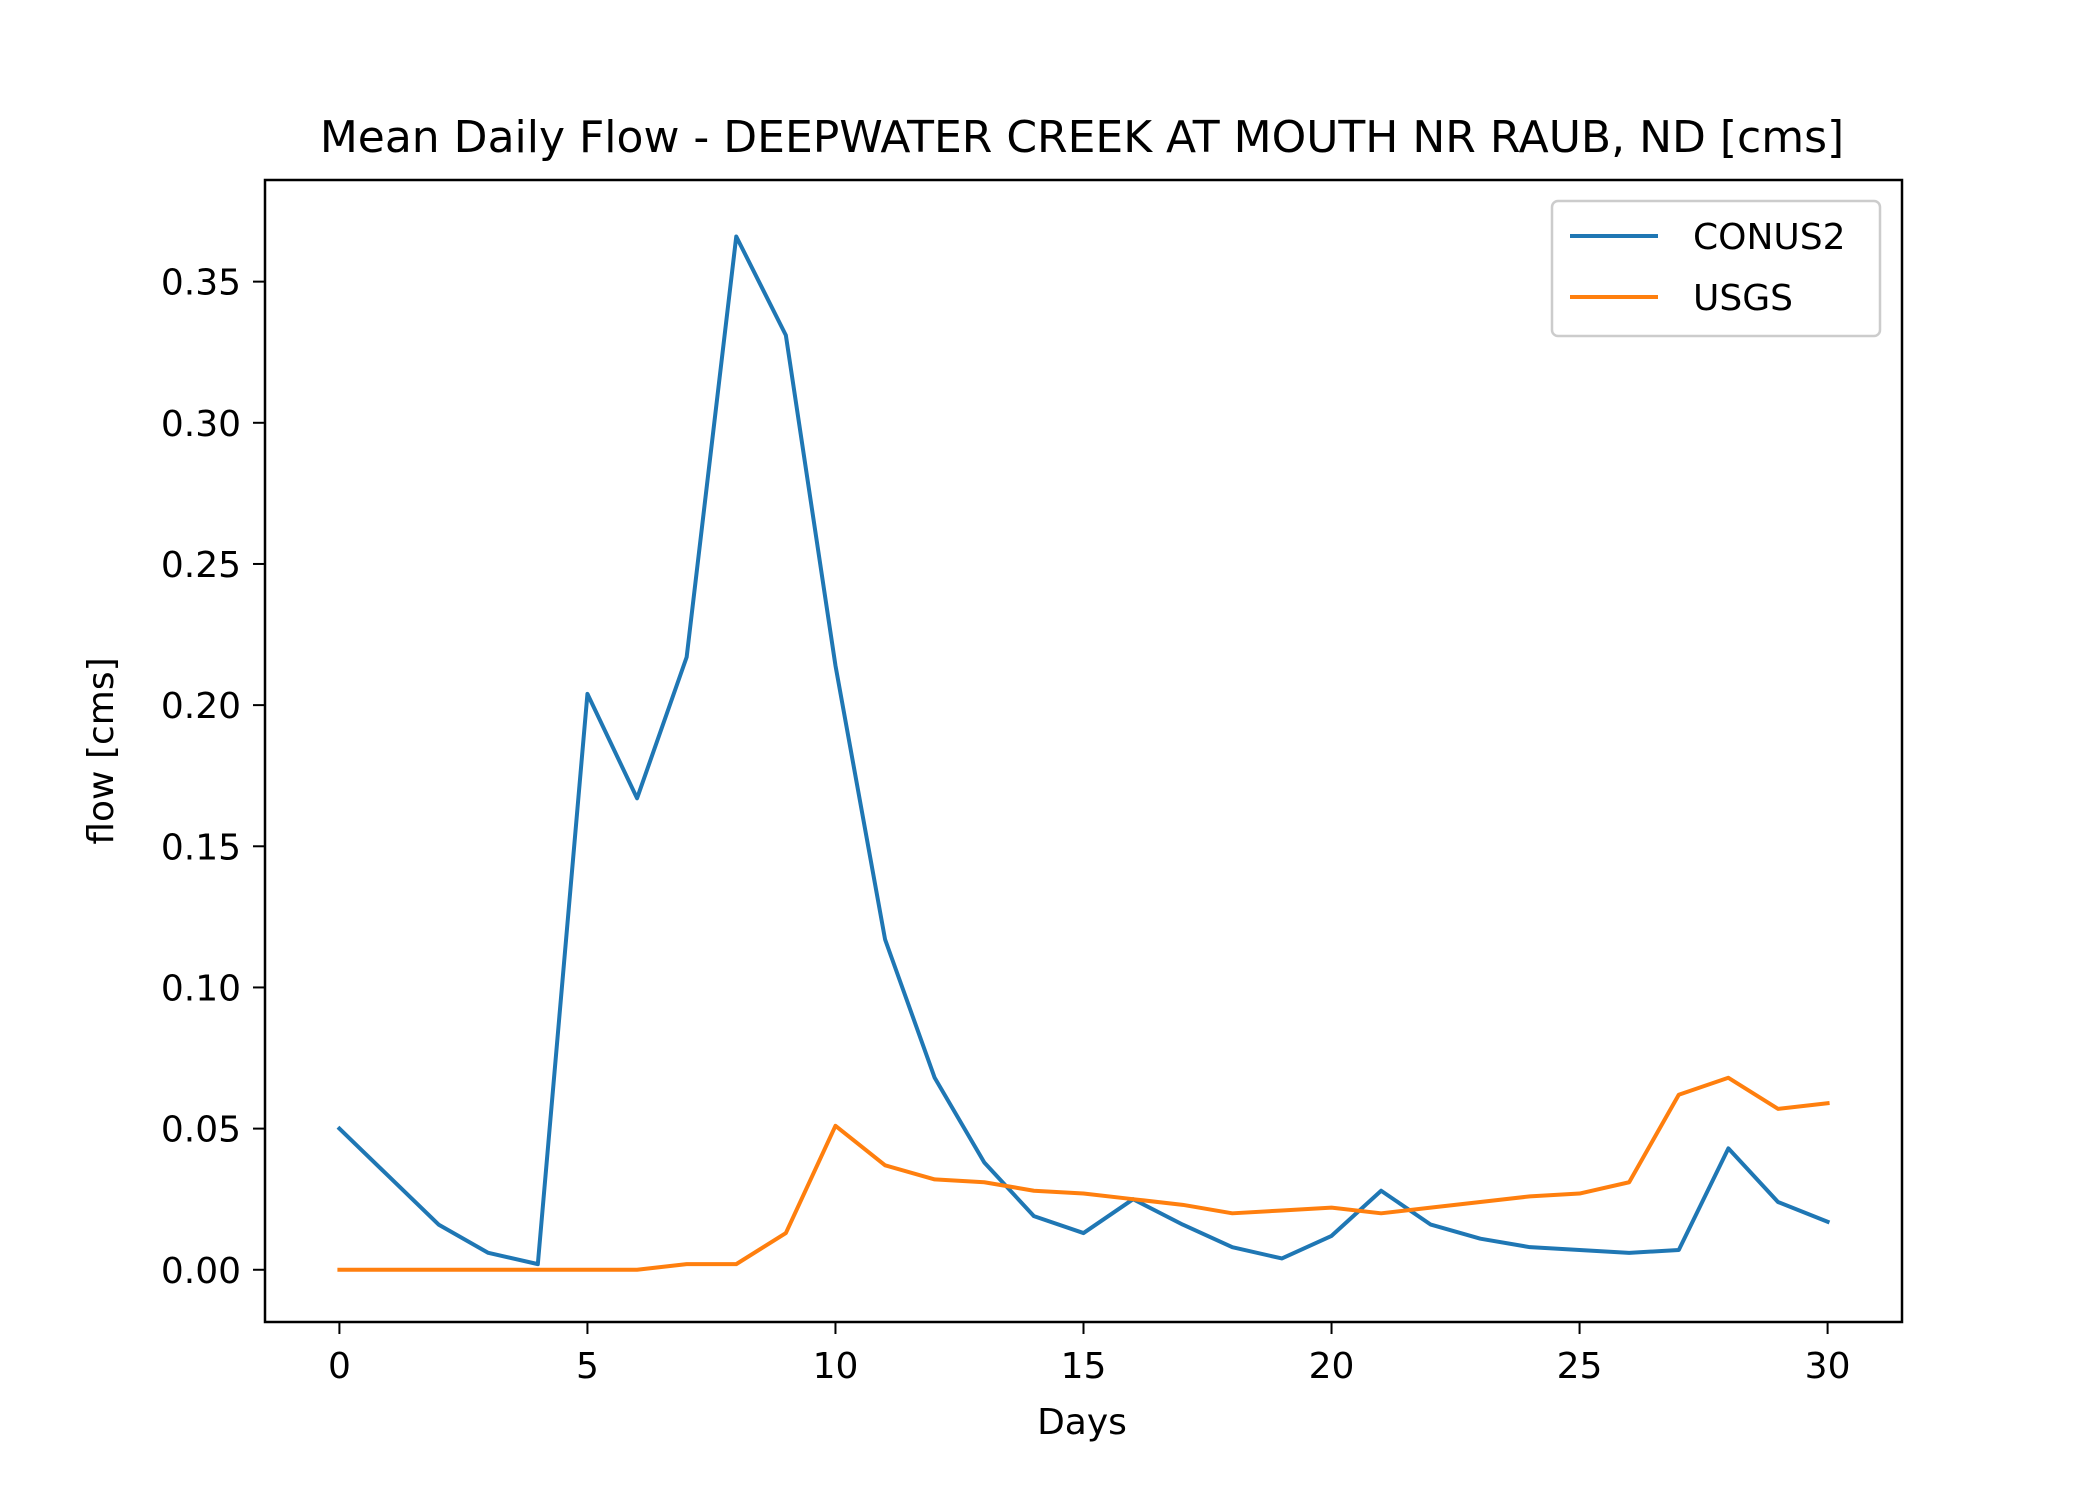 This screenshot has width=2100, height=1500. Describe the element at coordinates (1769, 237) in the screenshot. I see `legend-label-conus2: CONUS2` at that location.